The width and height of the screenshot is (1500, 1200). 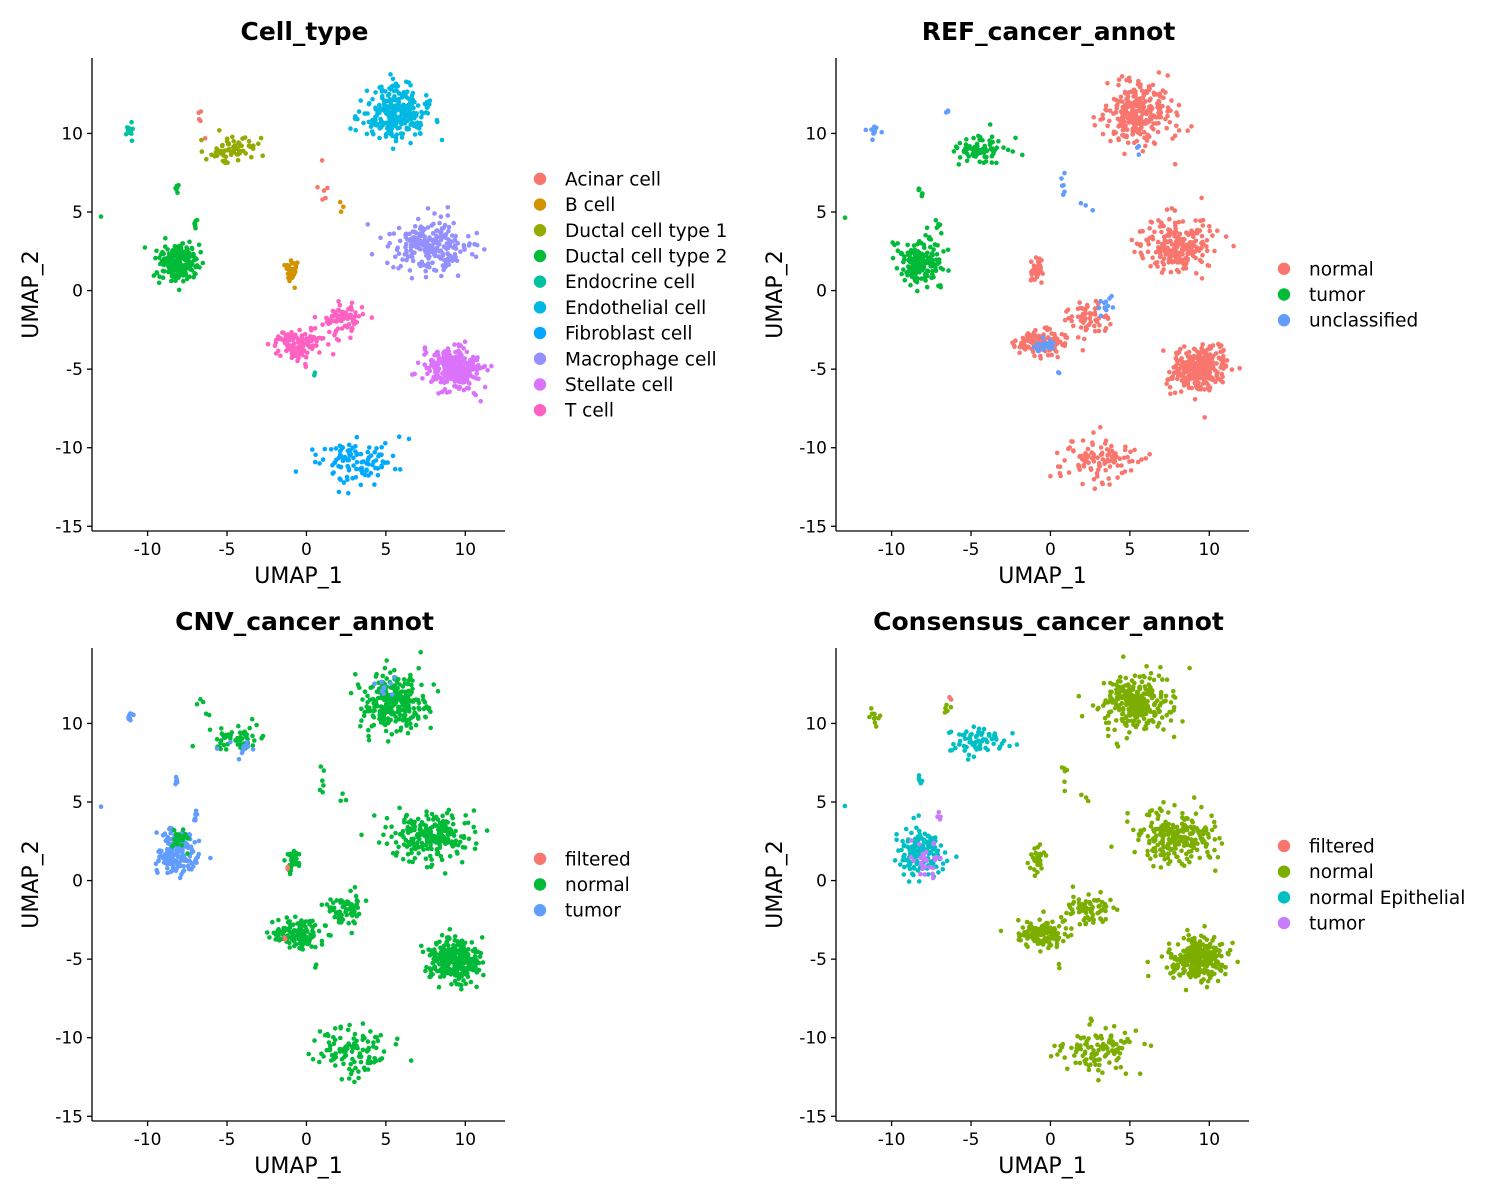 What do you see at coordinates (821, 213) in the screenshot?
I see `y-tick-label: 5` at bounding box center [821, 213].